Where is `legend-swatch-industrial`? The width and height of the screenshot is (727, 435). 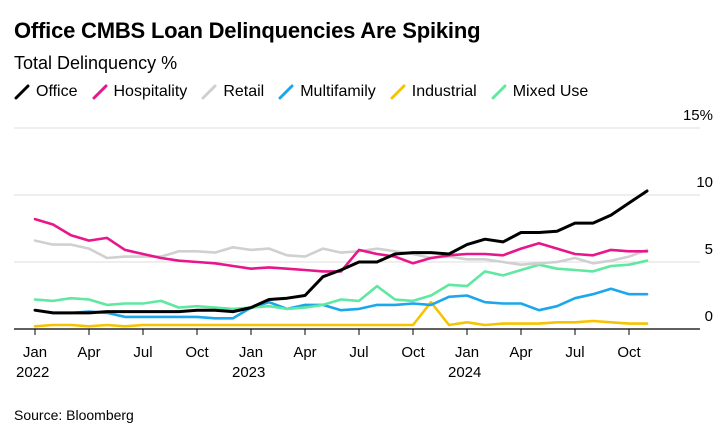
legend-swatch-industrial is located at coordinates (398, 92).